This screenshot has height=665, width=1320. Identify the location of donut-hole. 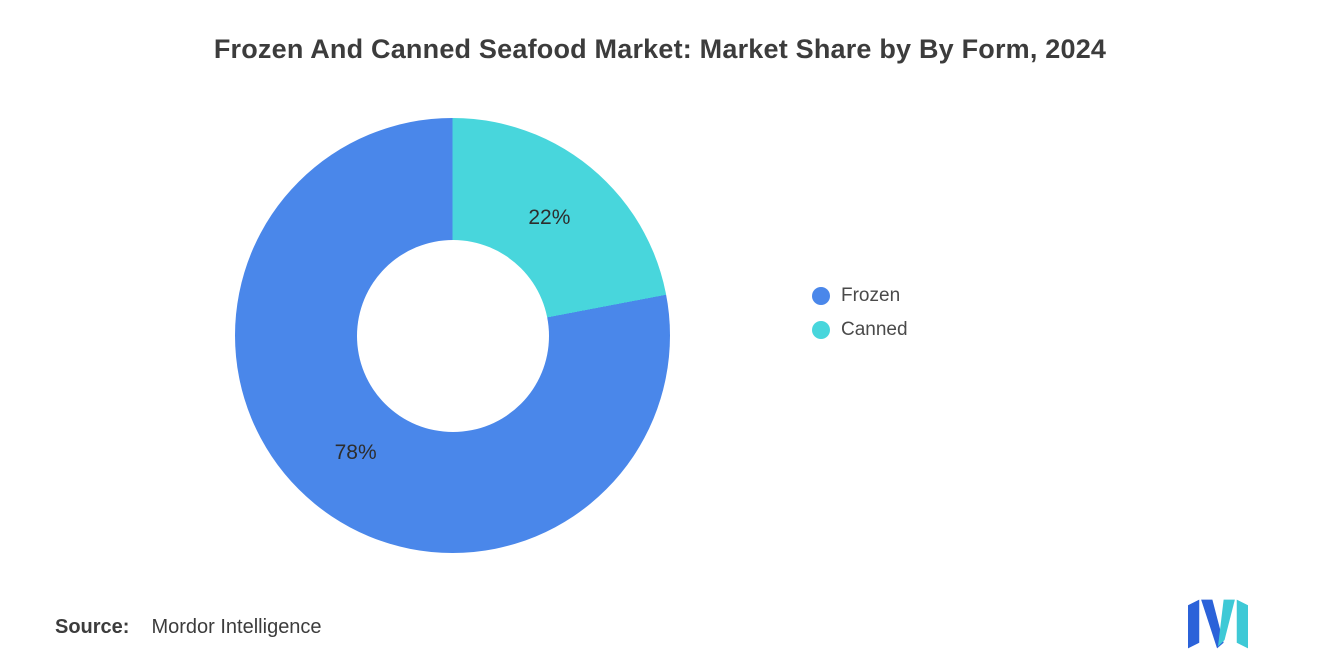
(452, 335).